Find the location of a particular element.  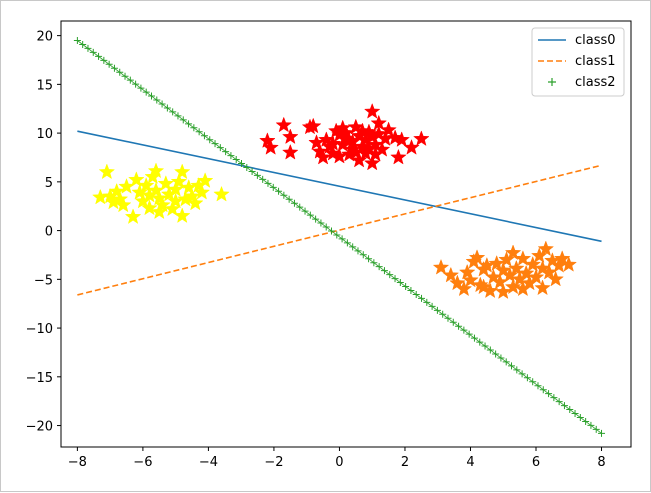

x-tick-label: −6 is located at coordinates (142, 462).